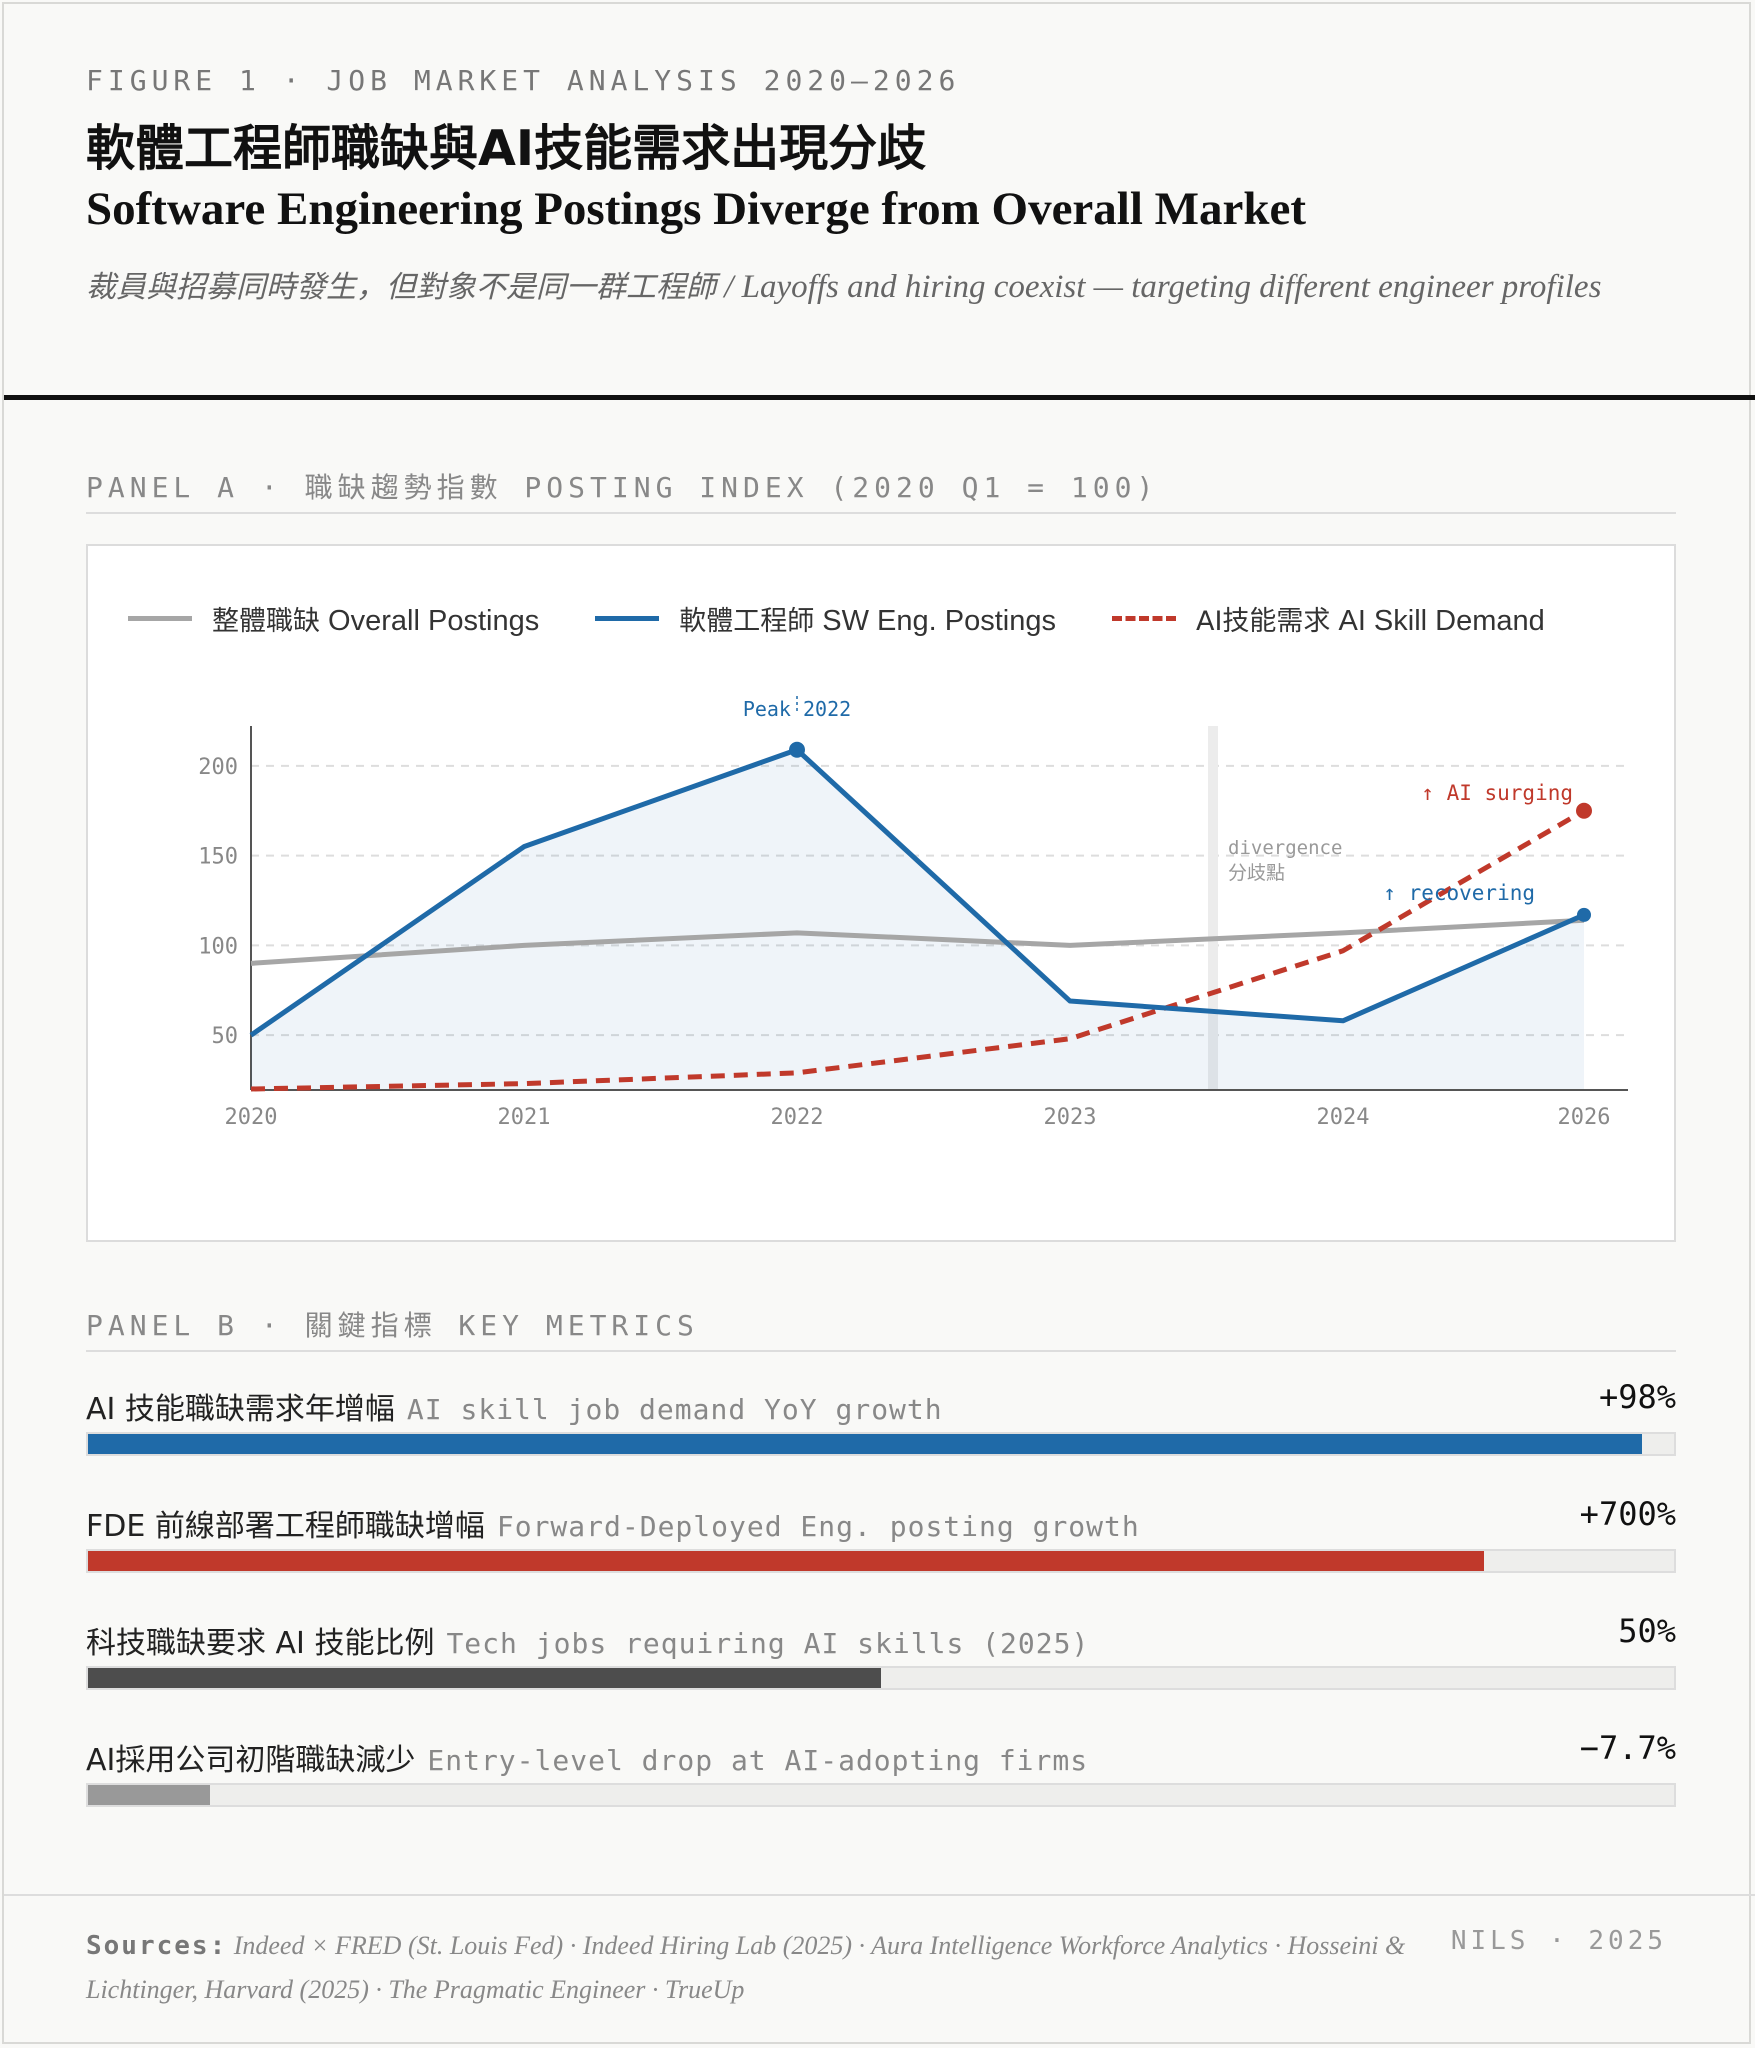  Describe the element at coordinates (797, 709) in the screenshot. I see `peak-annotation: Peak 2022` at that location.